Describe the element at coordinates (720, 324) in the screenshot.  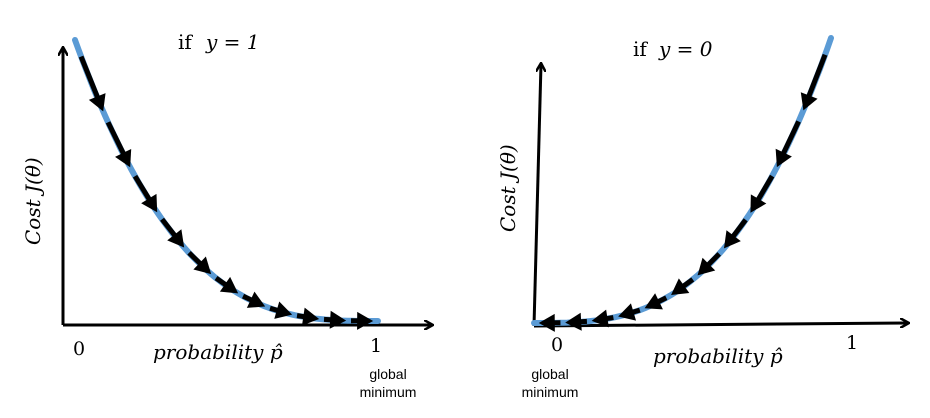
I see `panel-right-x-axis` at that location.